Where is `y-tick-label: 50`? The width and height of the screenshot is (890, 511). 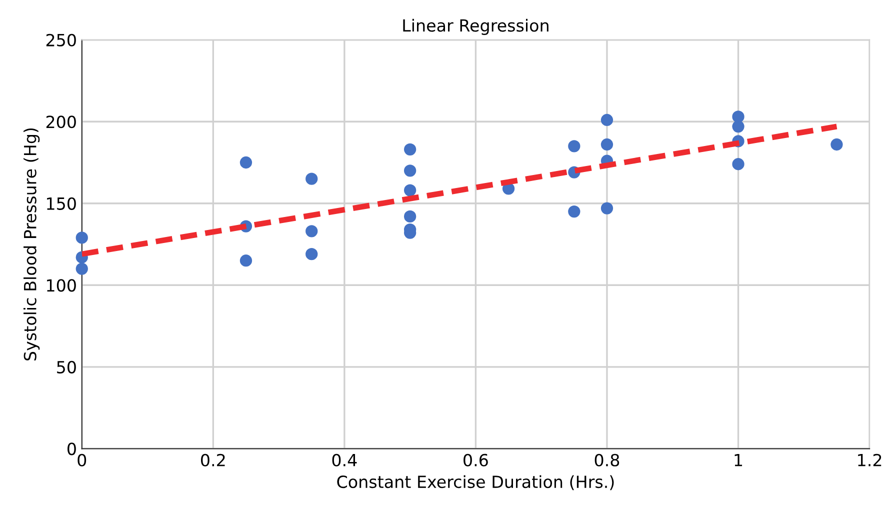
y-tick-label: 50 is located at coordinates (66, 367).